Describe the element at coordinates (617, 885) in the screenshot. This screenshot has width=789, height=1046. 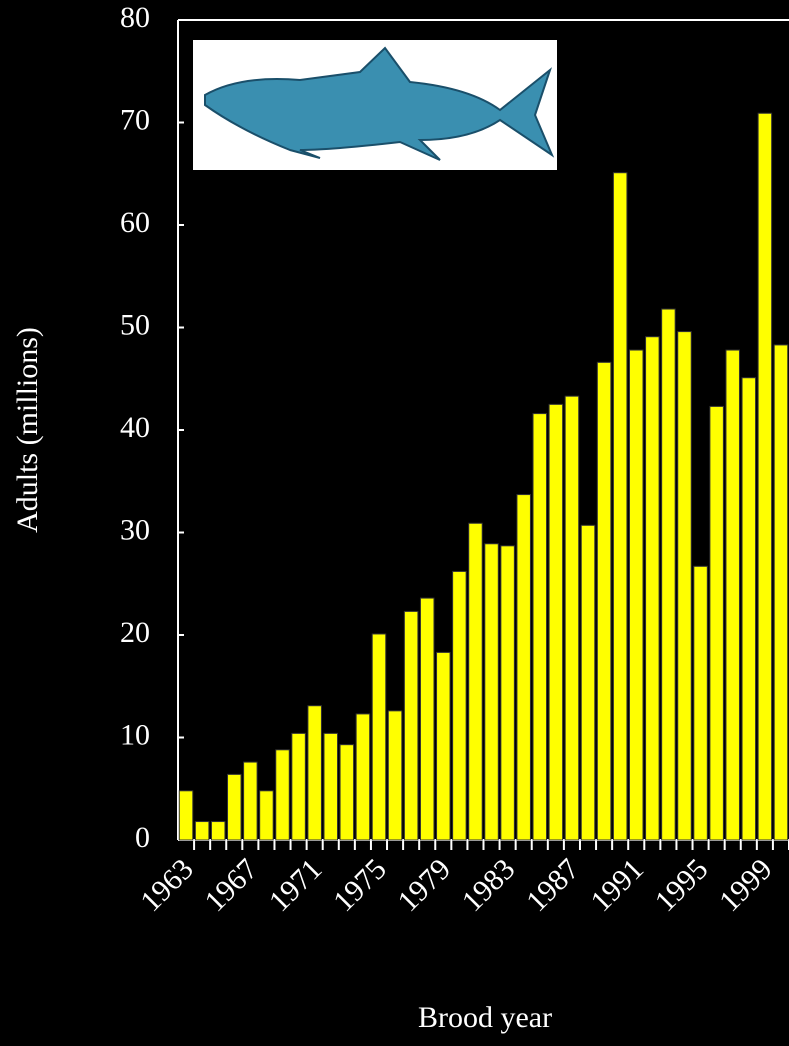
I see `x-tick-label: 1991` at that location.